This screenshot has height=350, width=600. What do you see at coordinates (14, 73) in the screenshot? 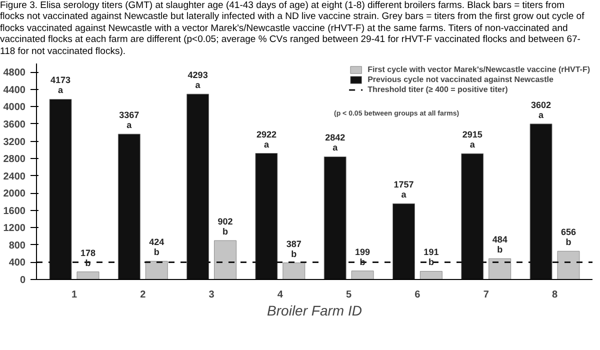
I see `y-tick-label: 4800` at bounding box center [14, 73].